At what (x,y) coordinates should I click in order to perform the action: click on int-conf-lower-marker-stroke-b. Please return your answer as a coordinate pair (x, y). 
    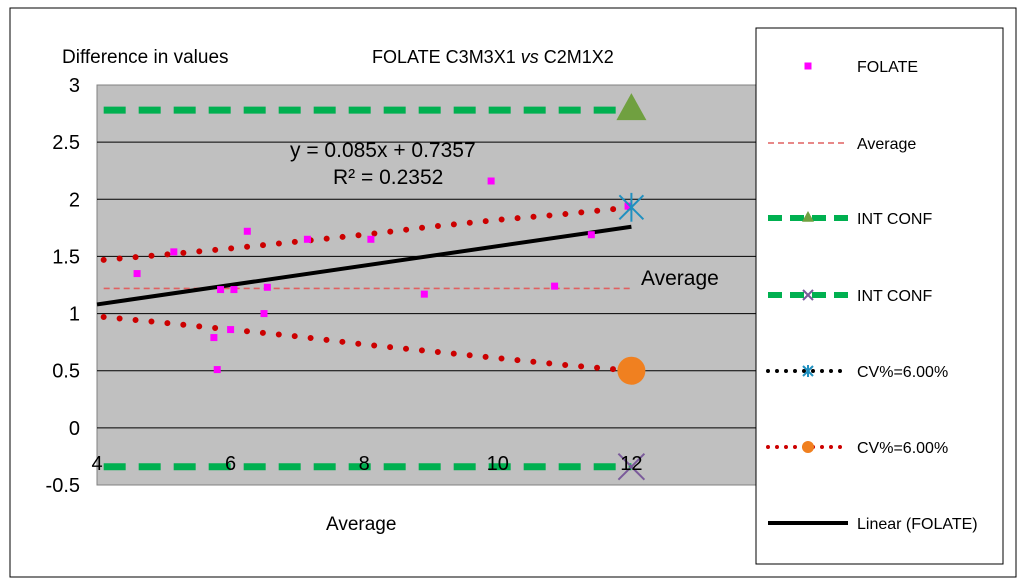
    Looking at the image, I should click on (631, 467).